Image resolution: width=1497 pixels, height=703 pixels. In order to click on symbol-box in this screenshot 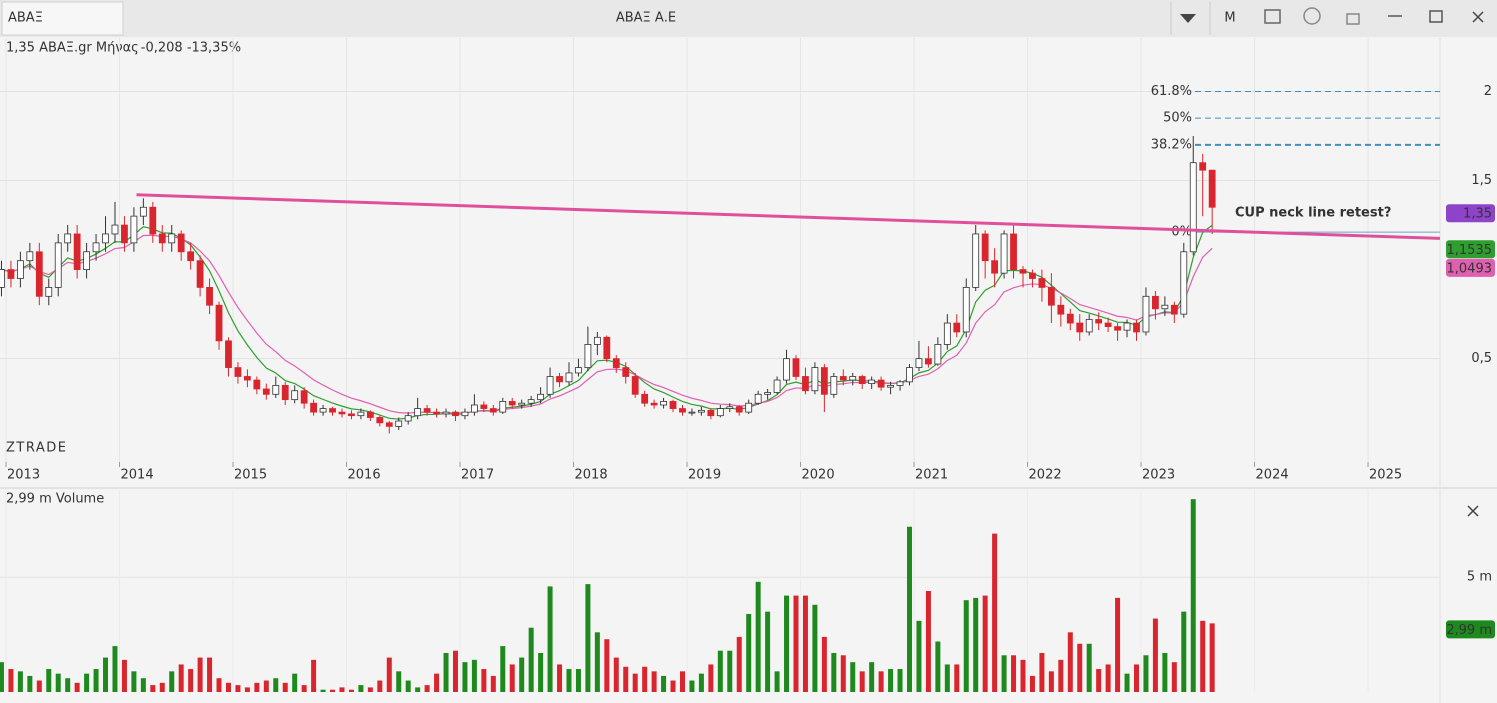, I will do `click(62, 18)`.